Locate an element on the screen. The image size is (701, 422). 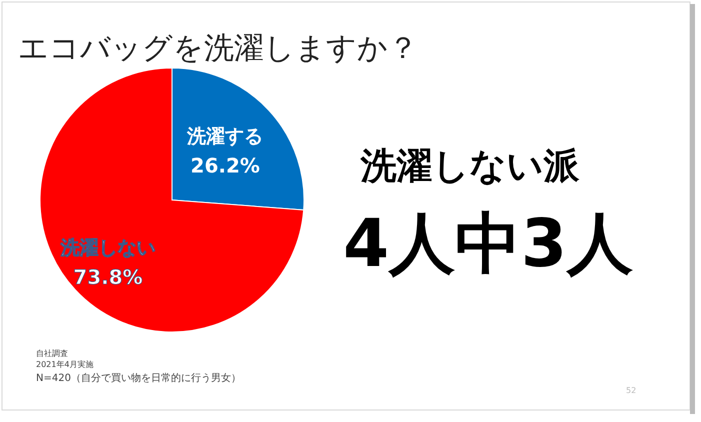
text: N=420（自分で買い物を日常的に行う男女） is located at coordinates (138, 378).